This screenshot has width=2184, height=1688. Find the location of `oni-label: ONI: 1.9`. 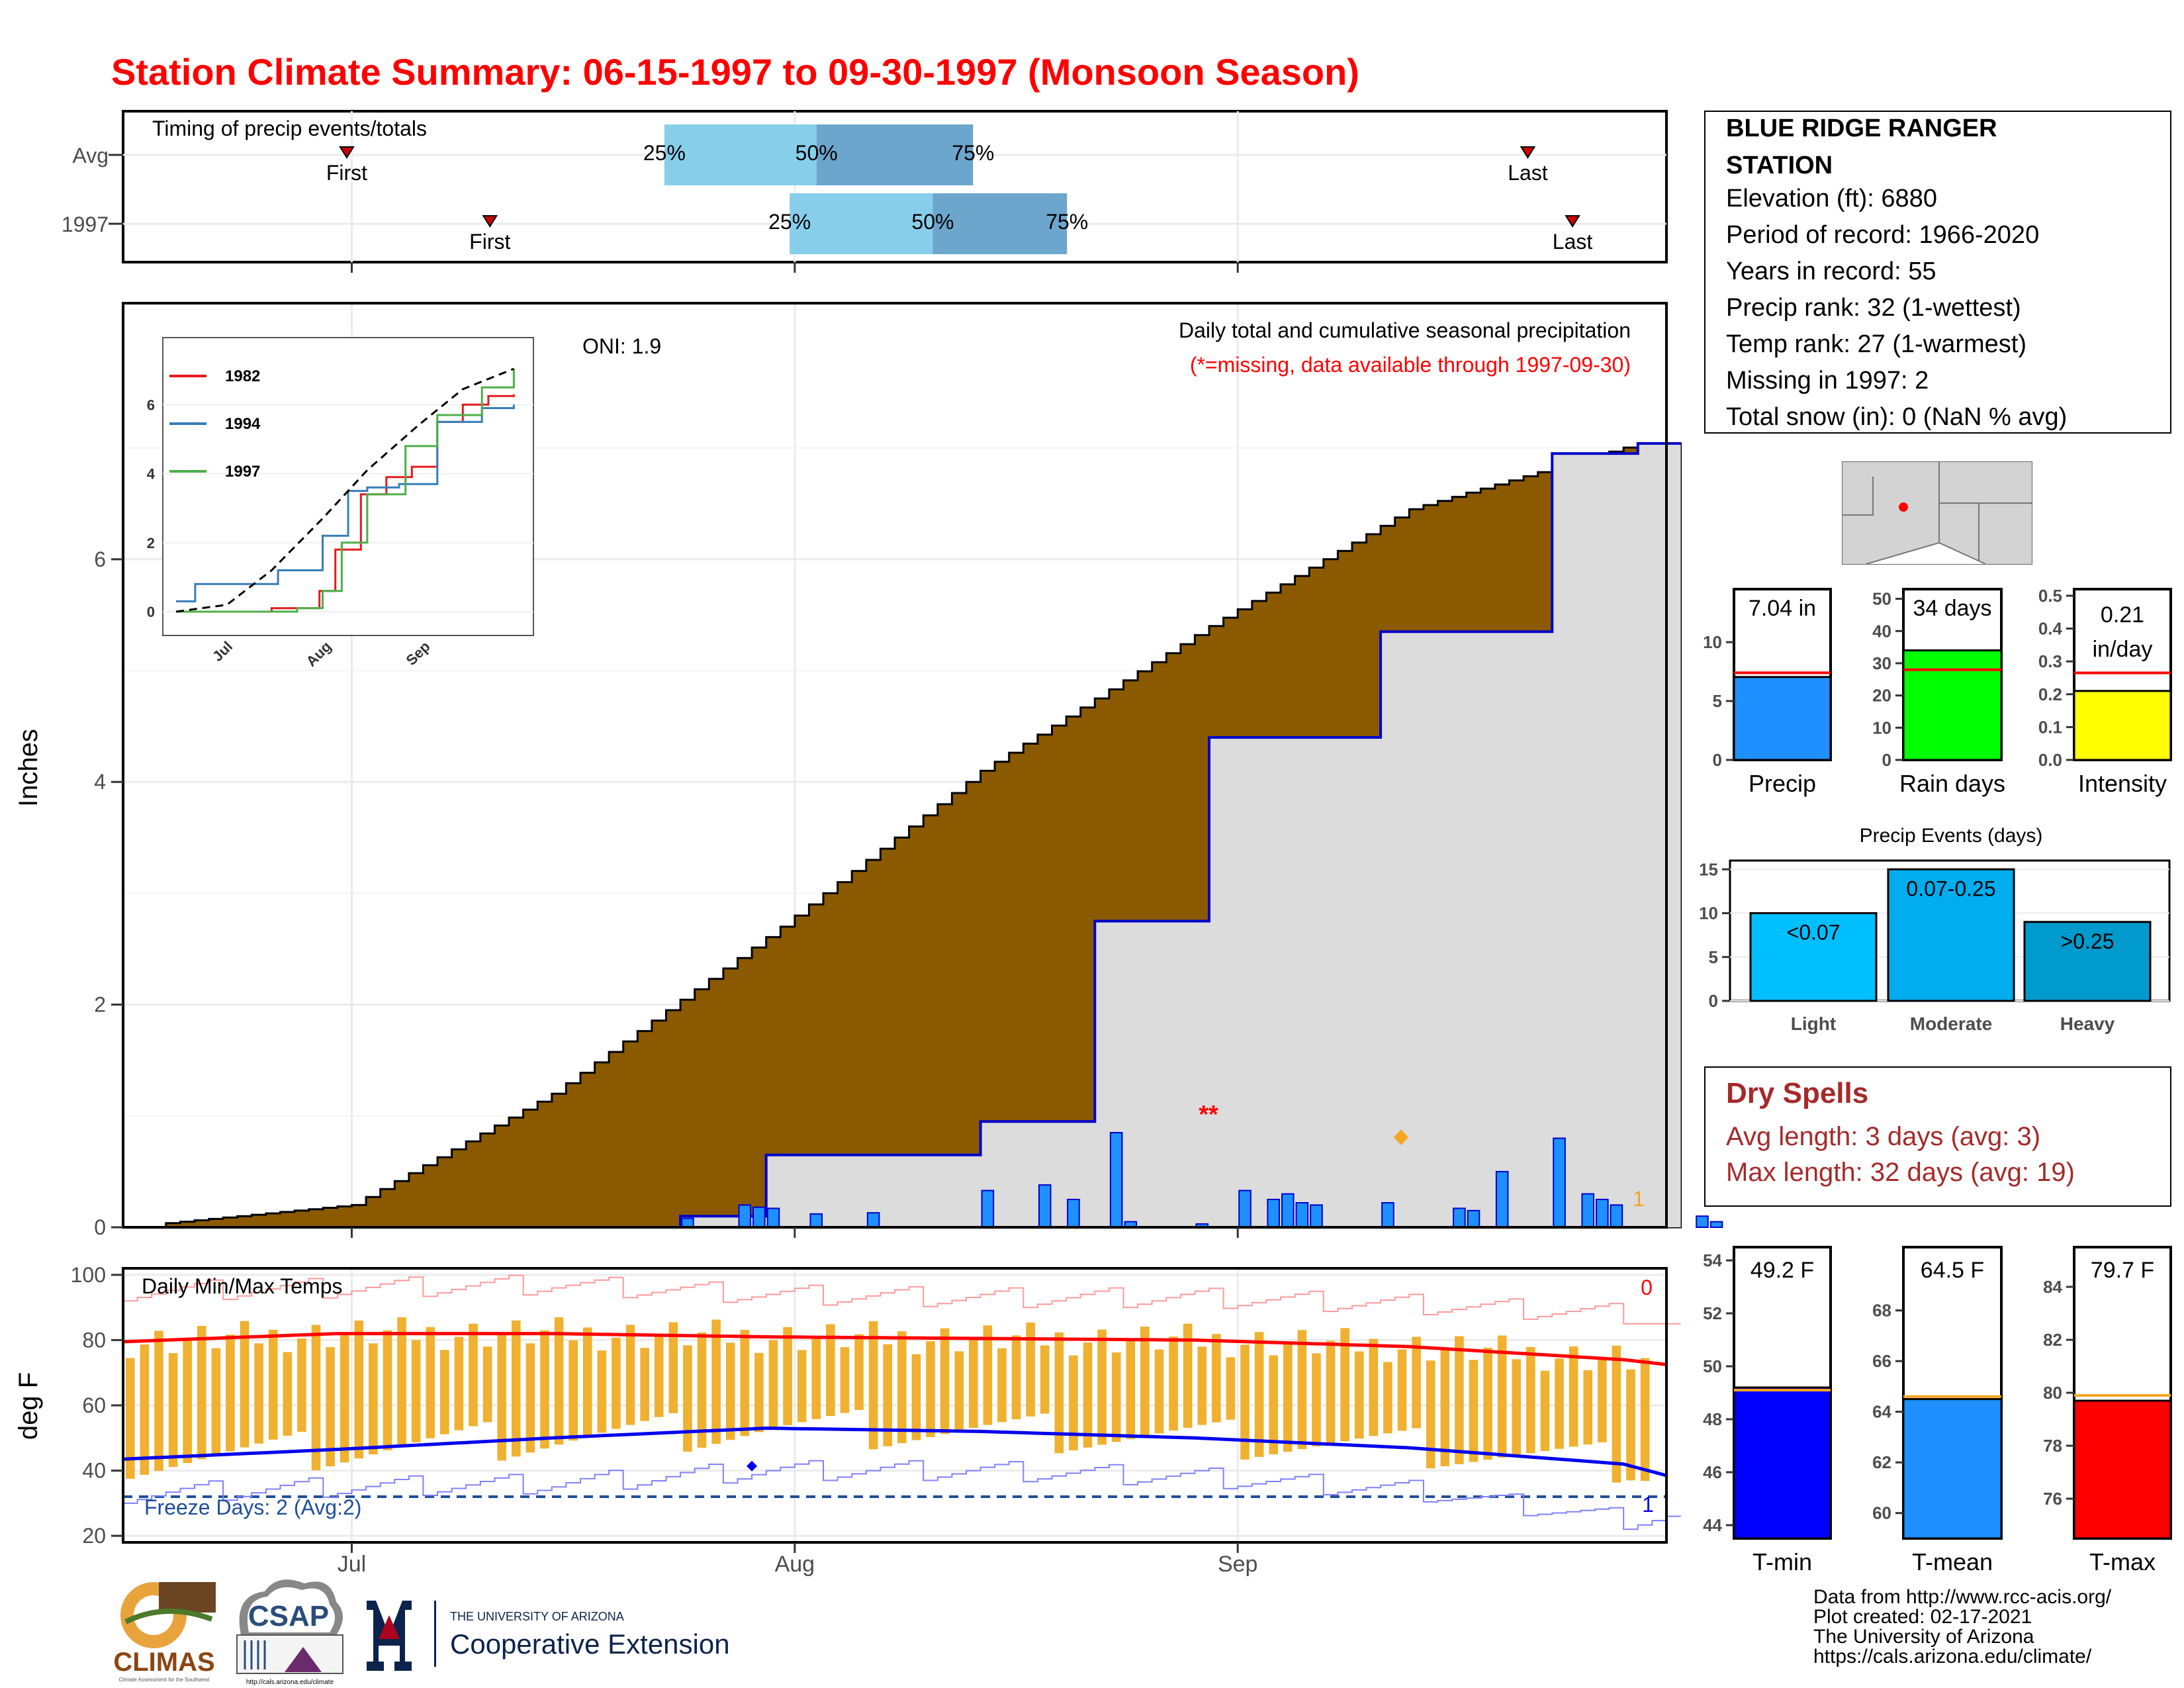

oni-label: ONI: 1.9 is located at coordinates (621, 346).